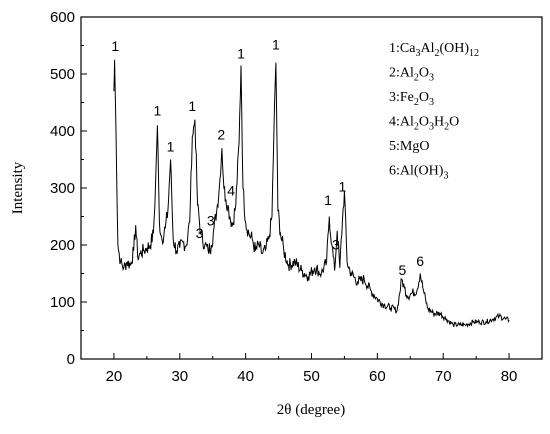  I want to click on y-tick-label: 500, so click(62, 74).